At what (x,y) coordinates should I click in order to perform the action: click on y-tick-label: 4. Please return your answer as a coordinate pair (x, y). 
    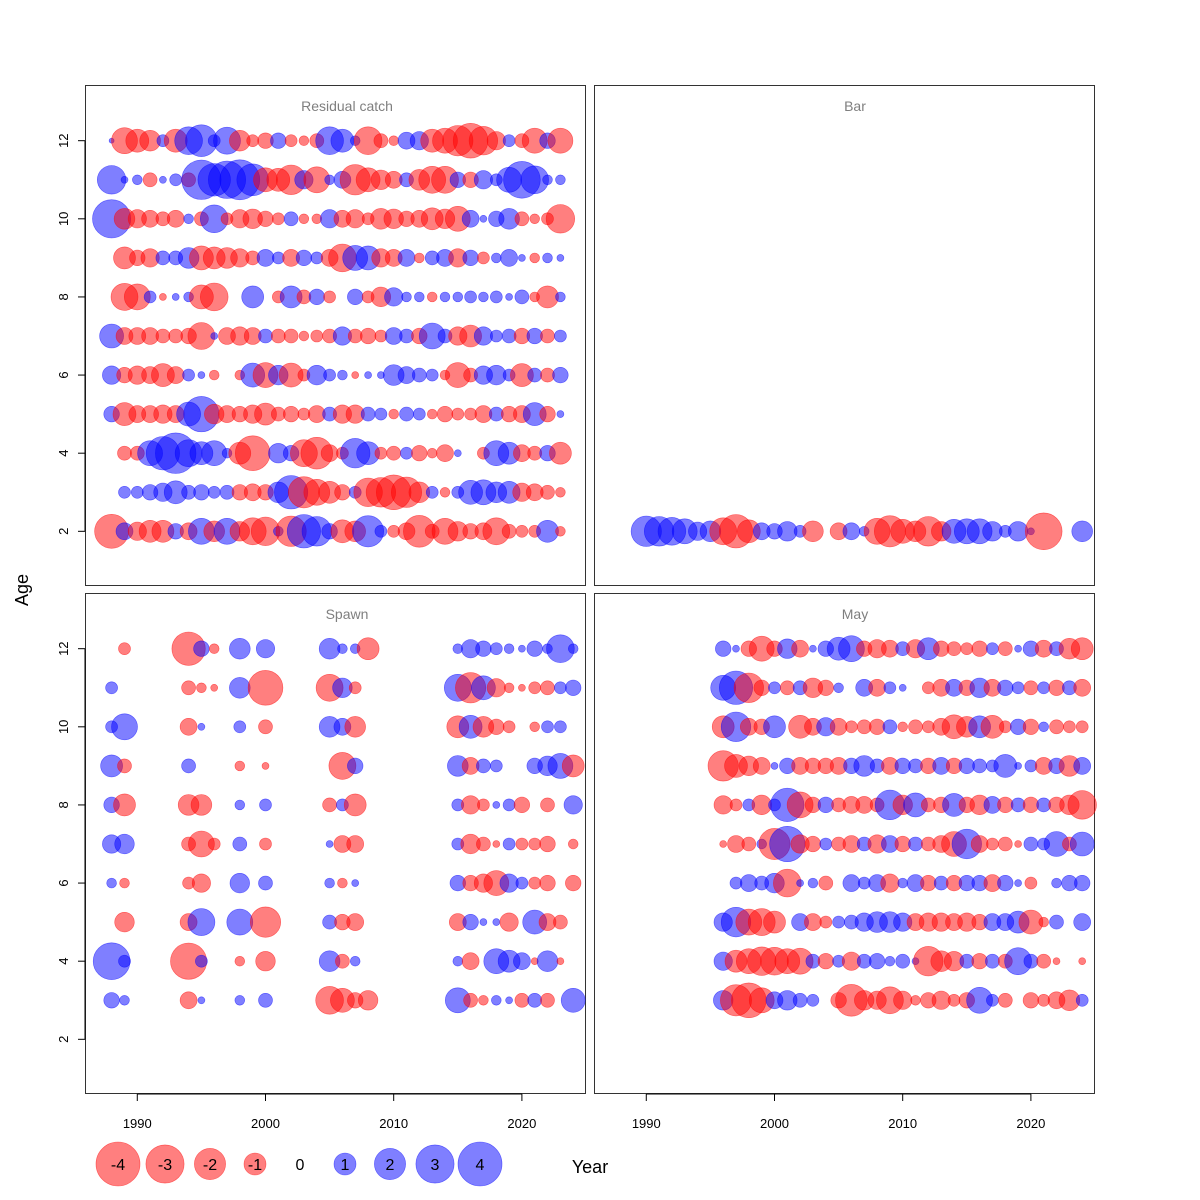
    Looking at the image, I should click on (63, 453).